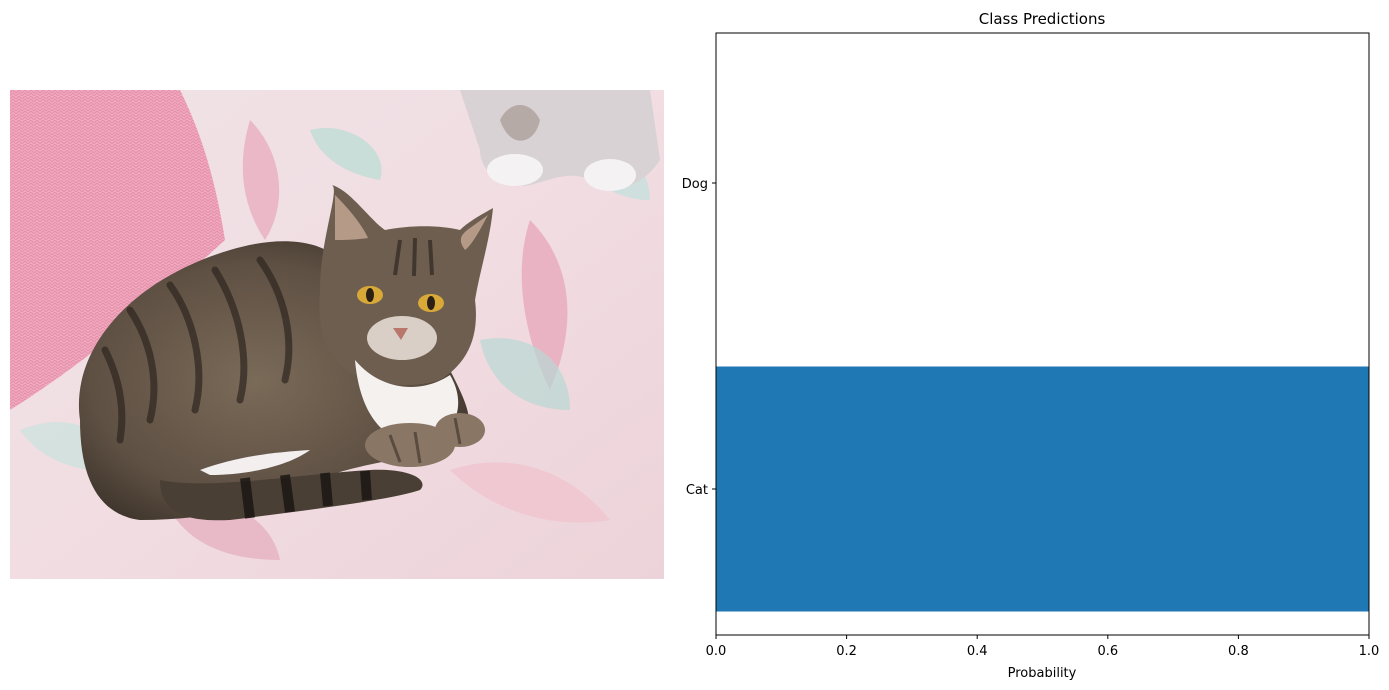 This screenshot has height=690, width=1389. I want to click on y-tick-label-dog: Dog, so click(695, 184).